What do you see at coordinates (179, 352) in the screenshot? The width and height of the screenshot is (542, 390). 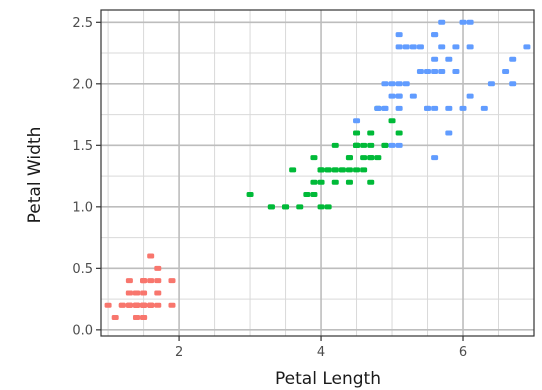 I see `x-tick-label: 2` at bounding box center [179, 352].